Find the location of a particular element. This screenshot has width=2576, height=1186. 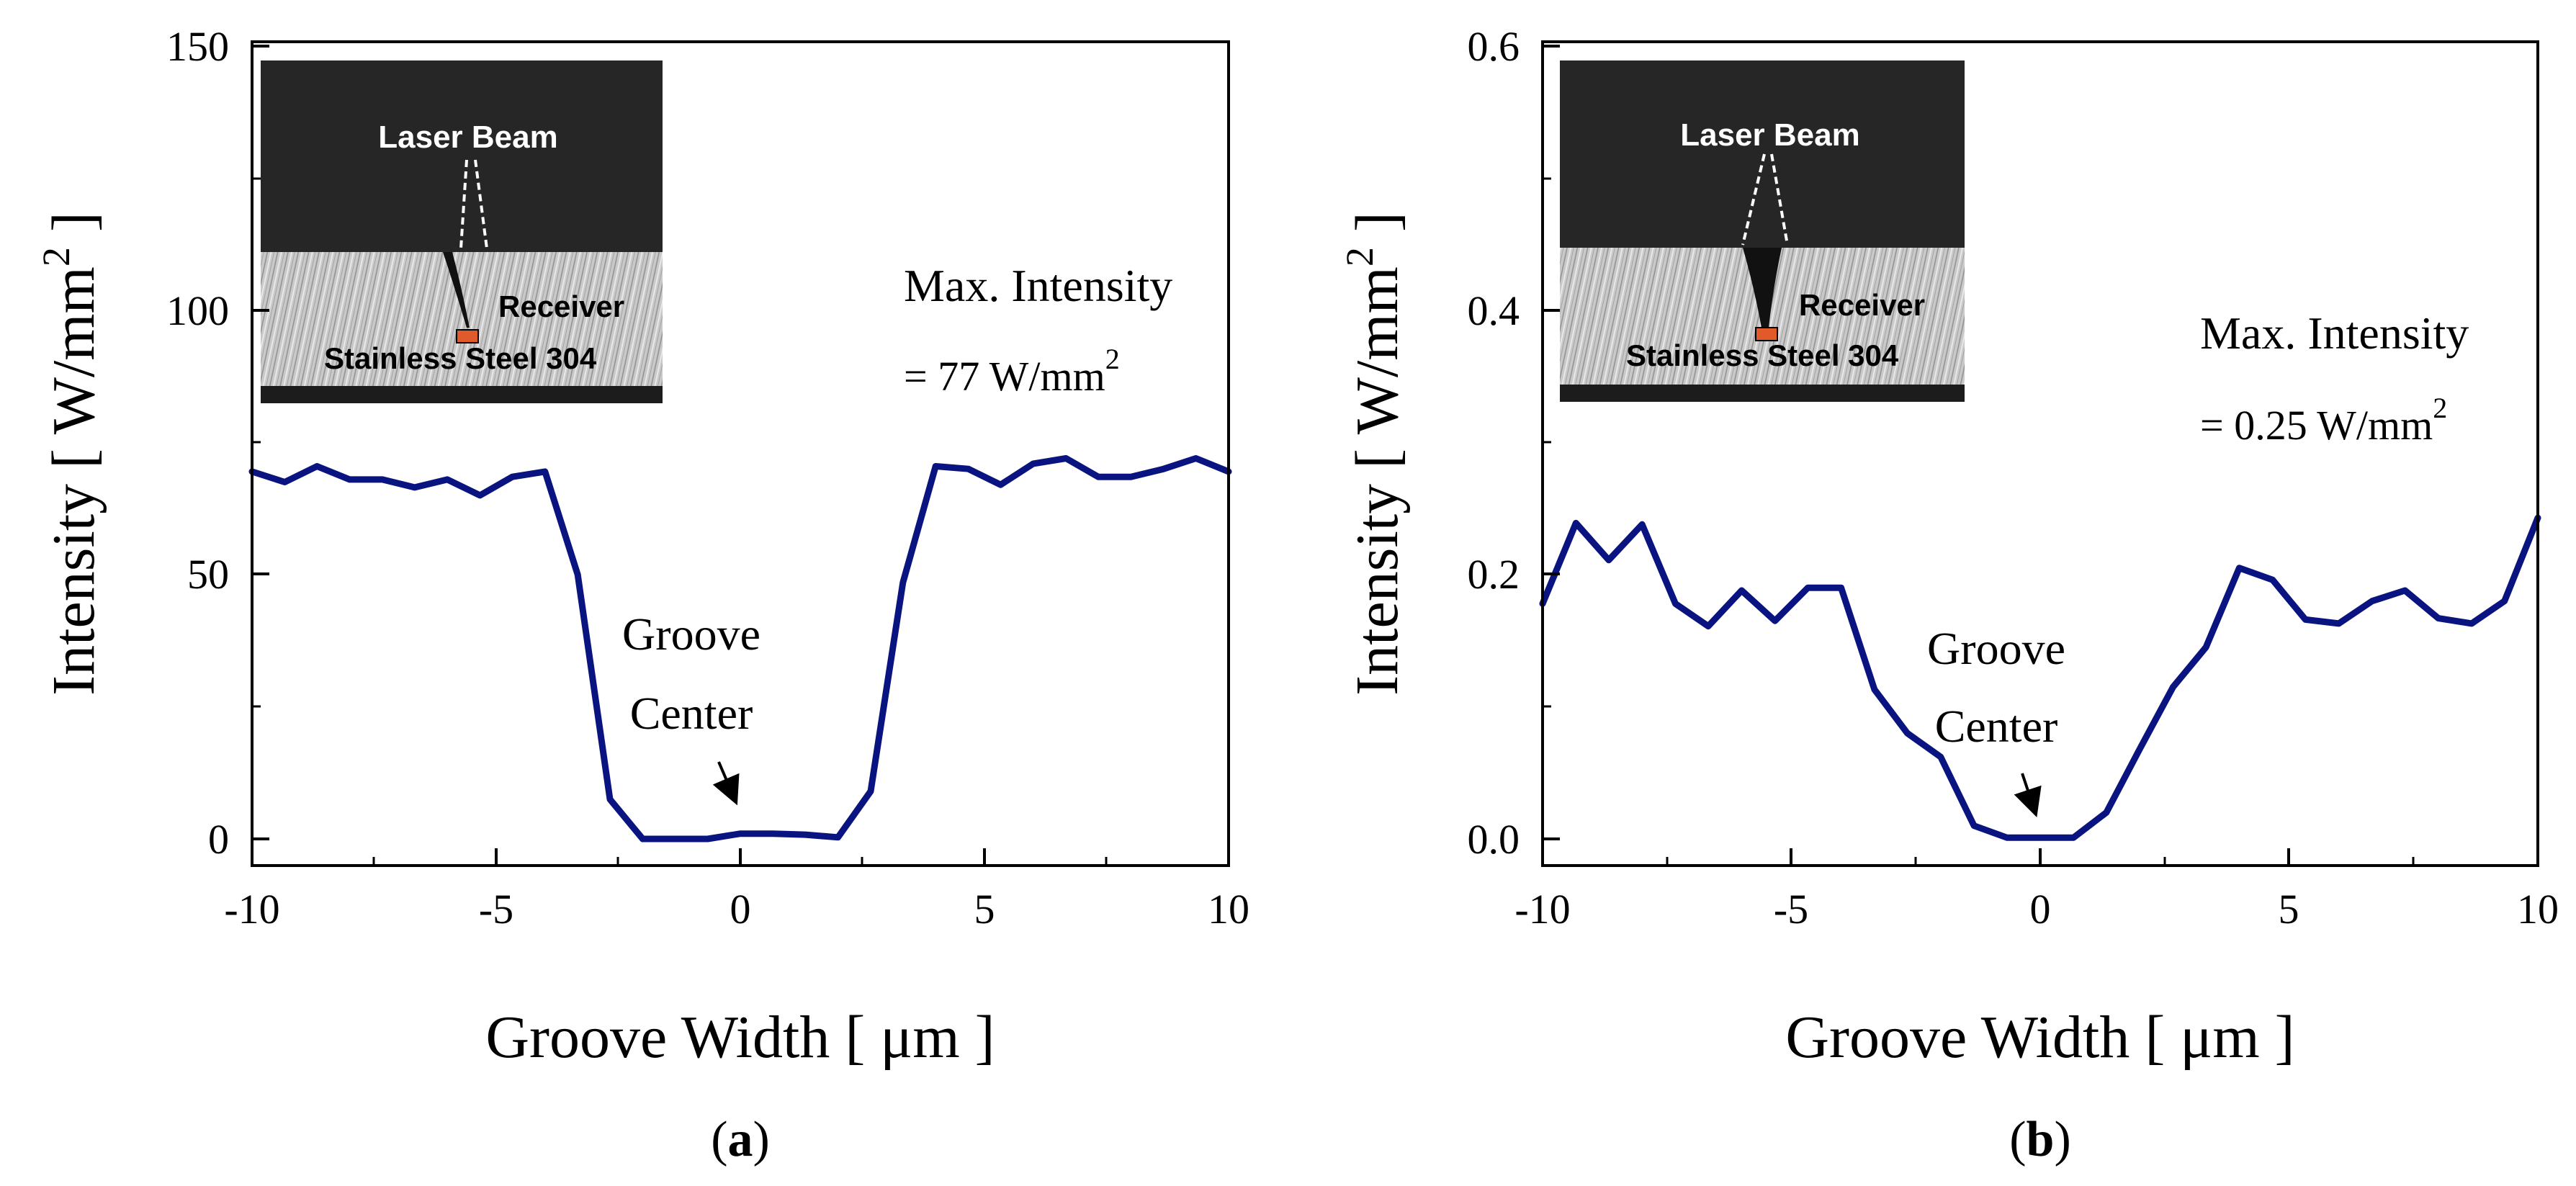

max-intensity-value: = 0.25 W/mm2 is located at coordinates (2323, 420).